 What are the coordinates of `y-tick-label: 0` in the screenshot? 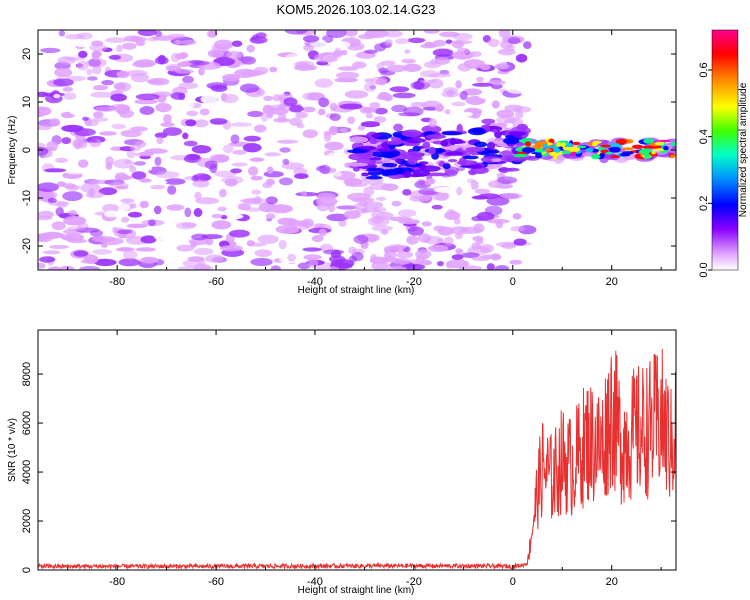 It's located at (27, 150).